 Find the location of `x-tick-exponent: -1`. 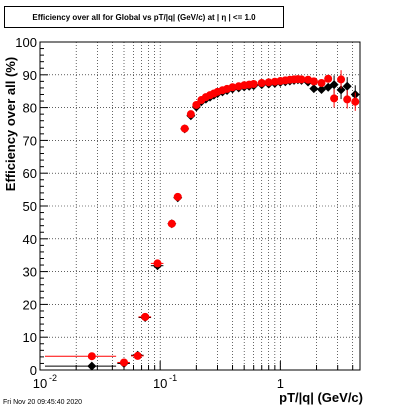

x-tick-exponent: -1 is located at coordinates (173, 378).